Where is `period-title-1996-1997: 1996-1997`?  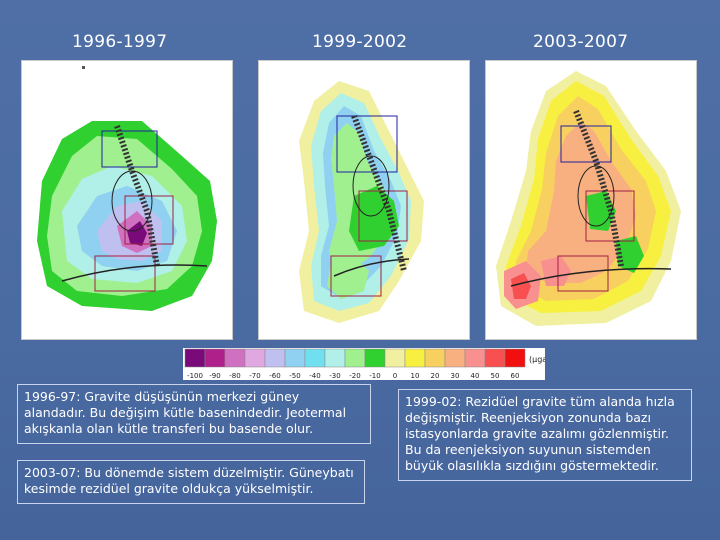 period-title-1996-1997: 1996-1997 is located at coordinates (120, 42).